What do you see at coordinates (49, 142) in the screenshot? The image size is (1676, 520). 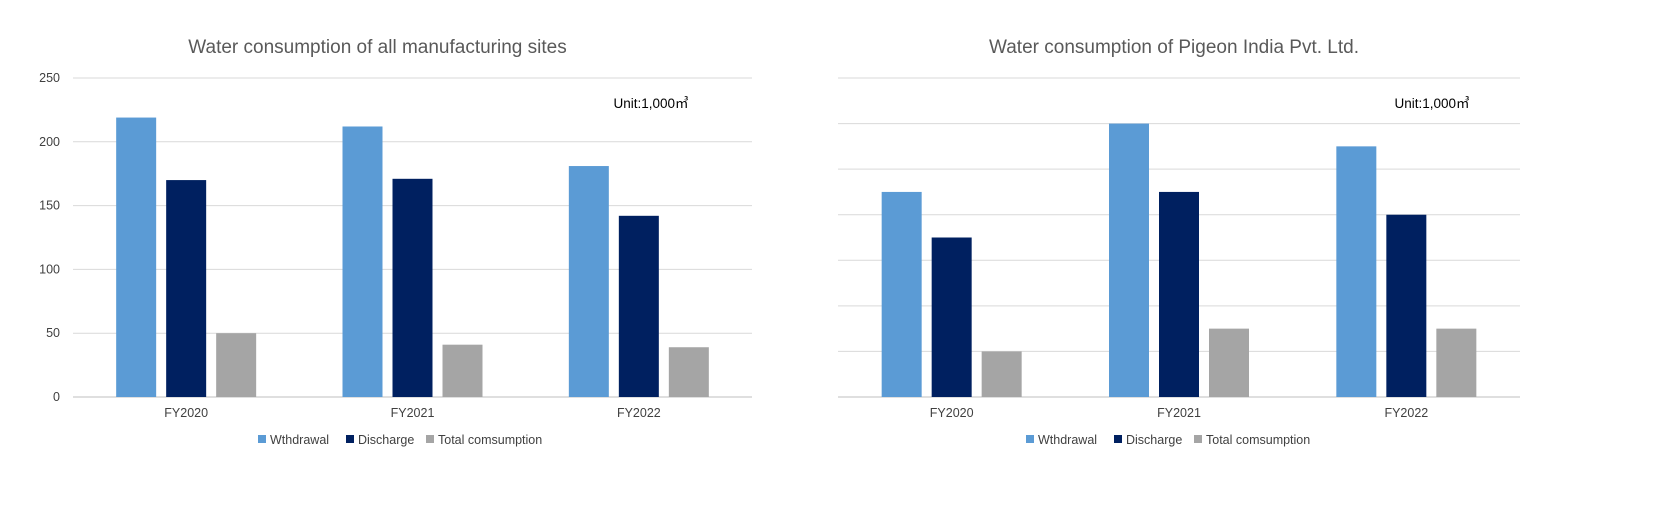 I see `y-tick-label: 200` at bounding box center [49, 142].